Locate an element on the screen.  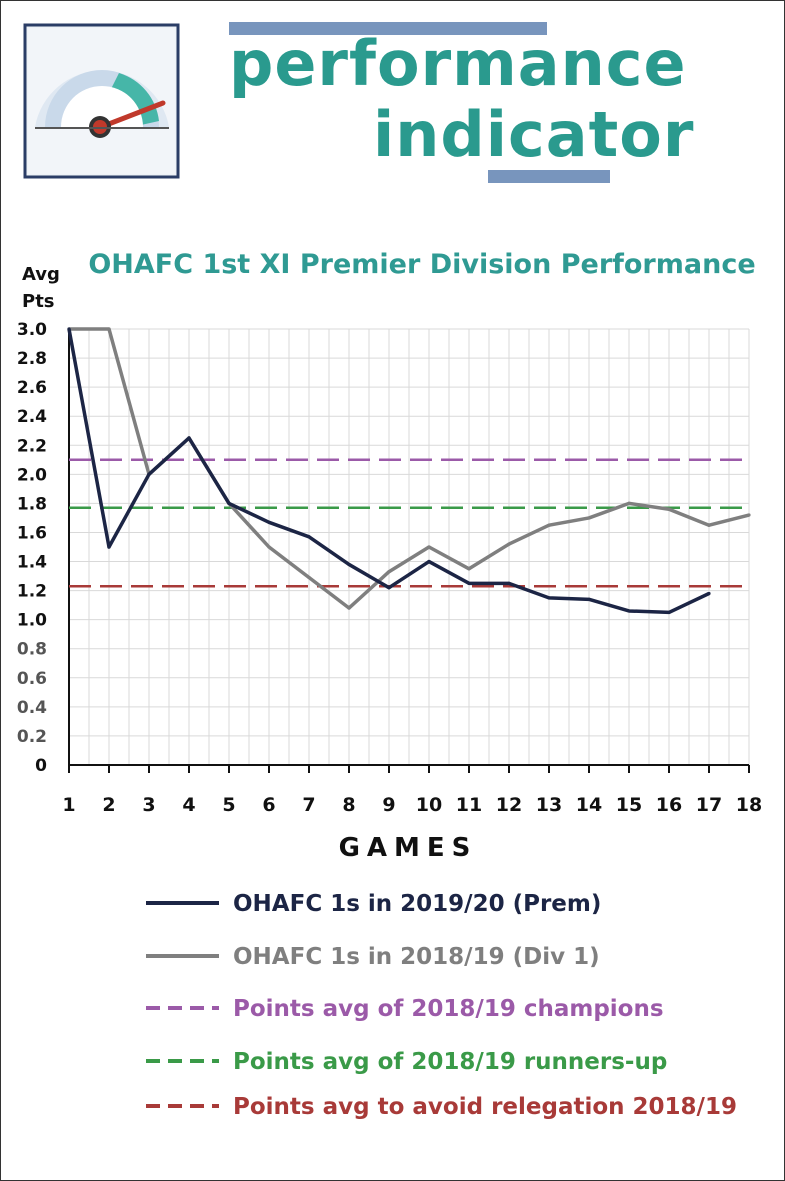
y-tick-label: 3.0 is located at coordinates (32, 330).